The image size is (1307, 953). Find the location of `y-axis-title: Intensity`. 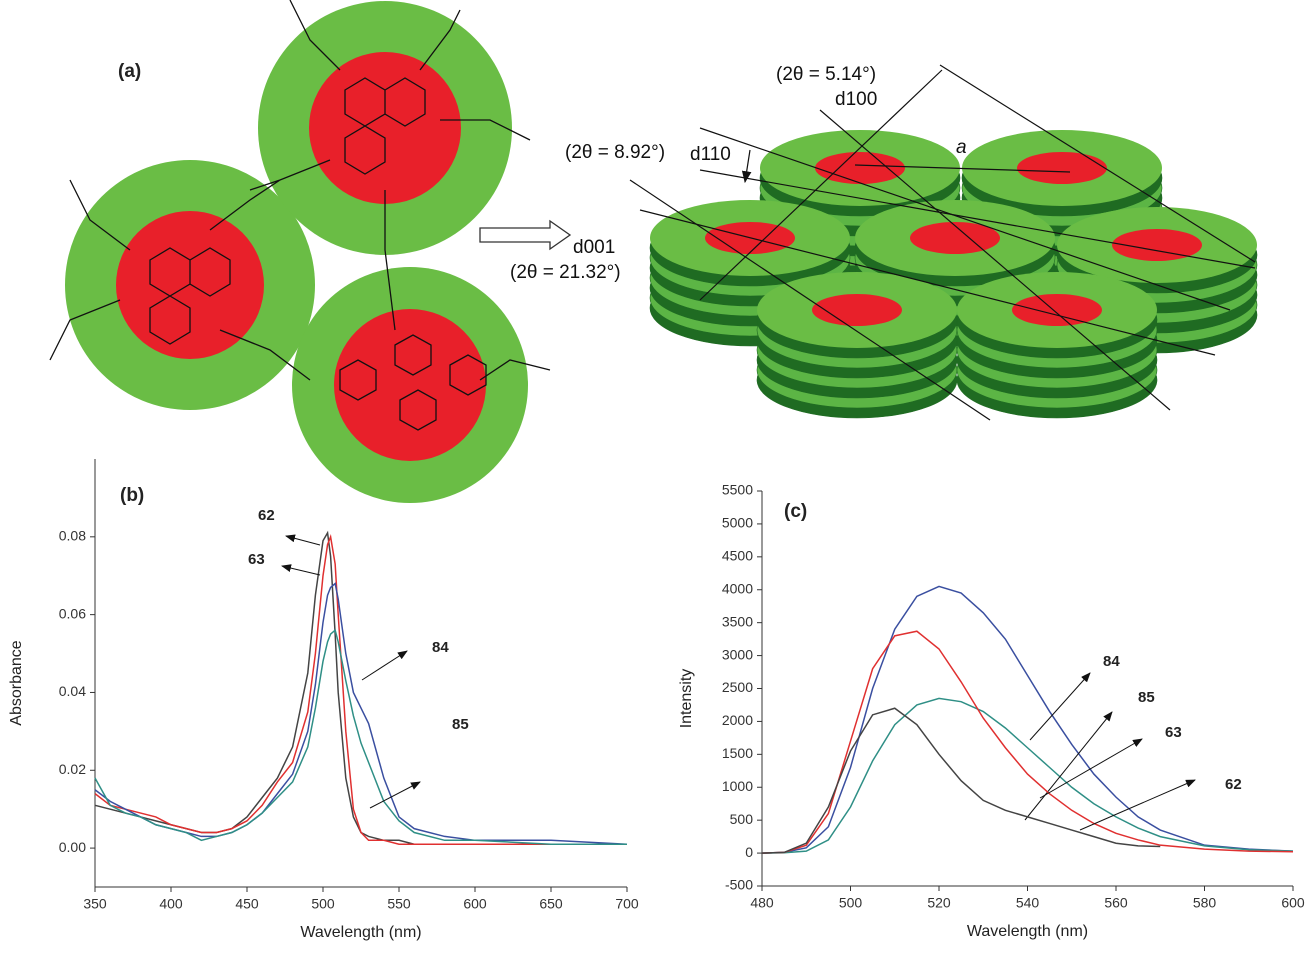

y-axis-title: Intensity is located at coordinates (686, 699).